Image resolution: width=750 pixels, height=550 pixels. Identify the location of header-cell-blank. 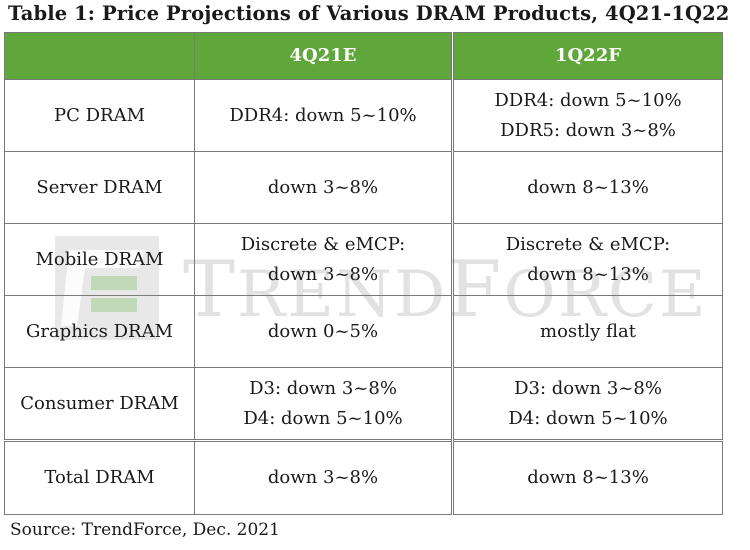
(99, 56).